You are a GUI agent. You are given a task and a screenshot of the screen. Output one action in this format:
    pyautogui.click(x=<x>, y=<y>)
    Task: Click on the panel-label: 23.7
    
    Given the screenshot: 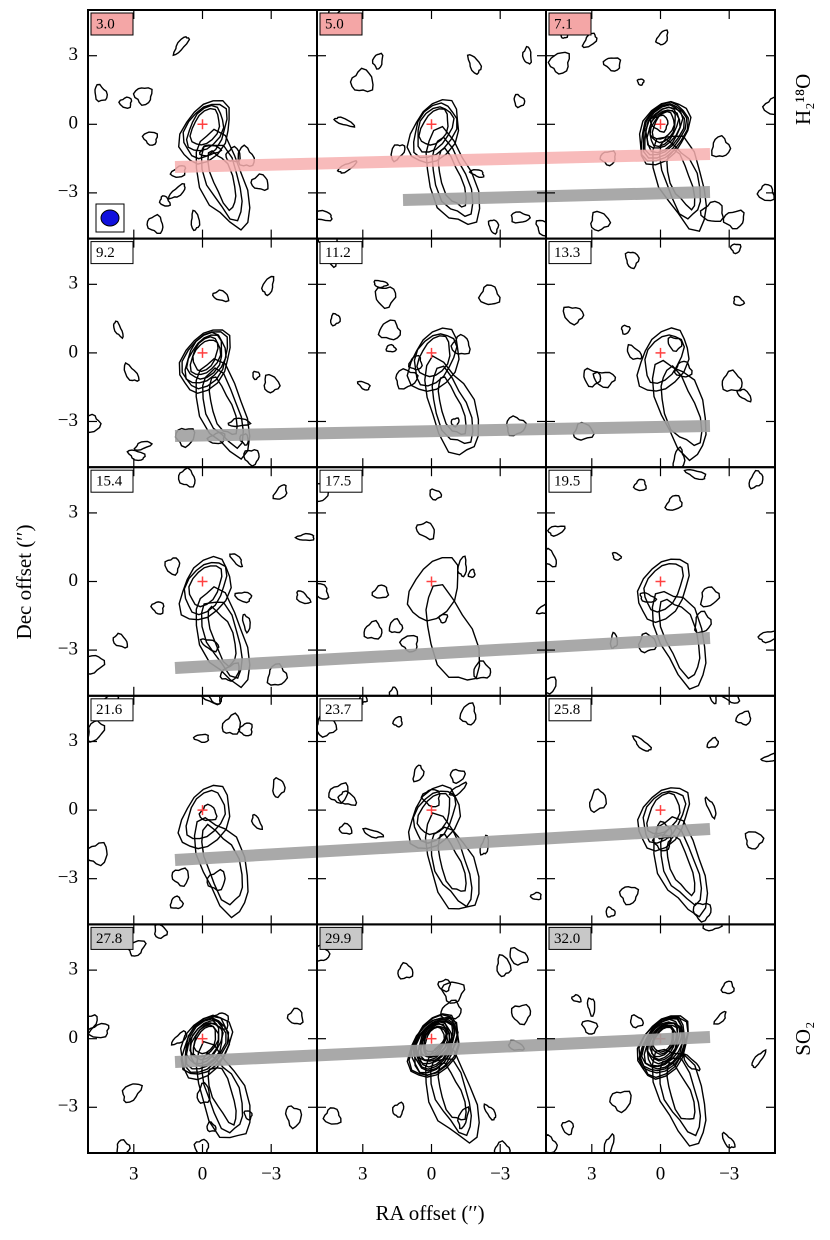 What is the action you would take?
    pyautogui.click(x=338, y=710)
    